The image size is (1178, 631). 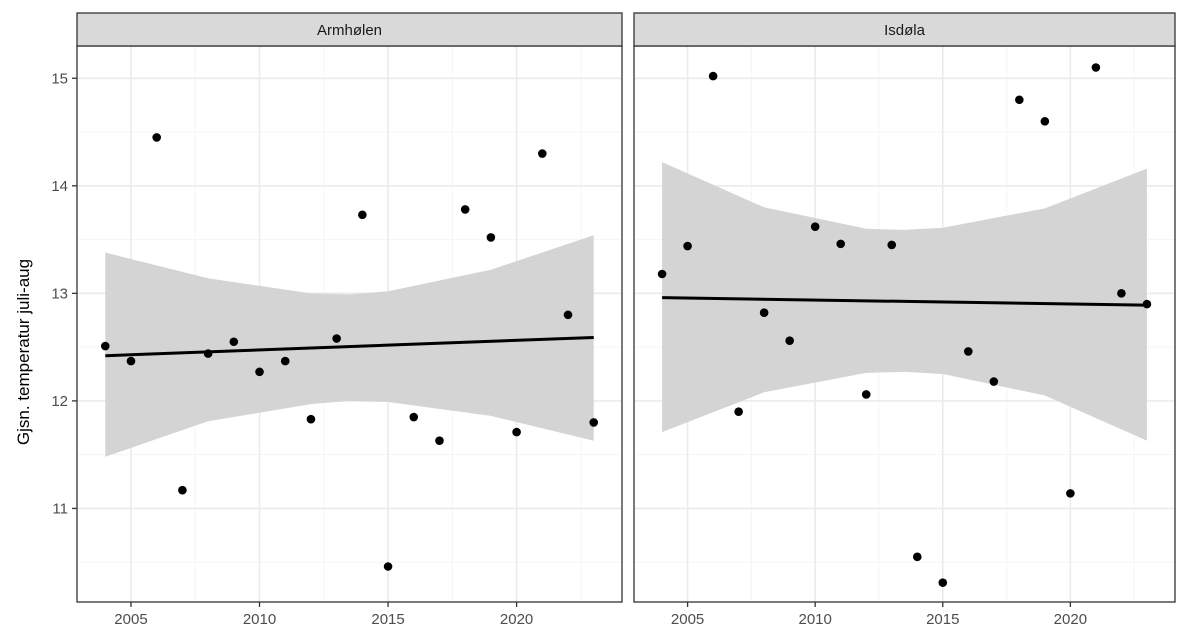 I want to click on y-axis-title: Gjsn. temperatur juli-aug, so click(x=23, y=352).